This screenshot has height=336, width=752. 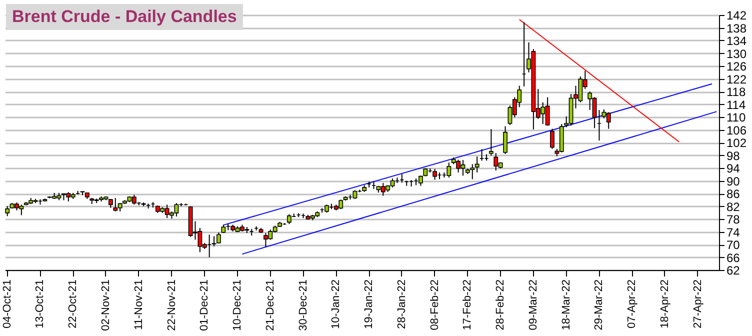 I want to click on x-tick-label: 19-Jan-22, so click(x=369, y=305).